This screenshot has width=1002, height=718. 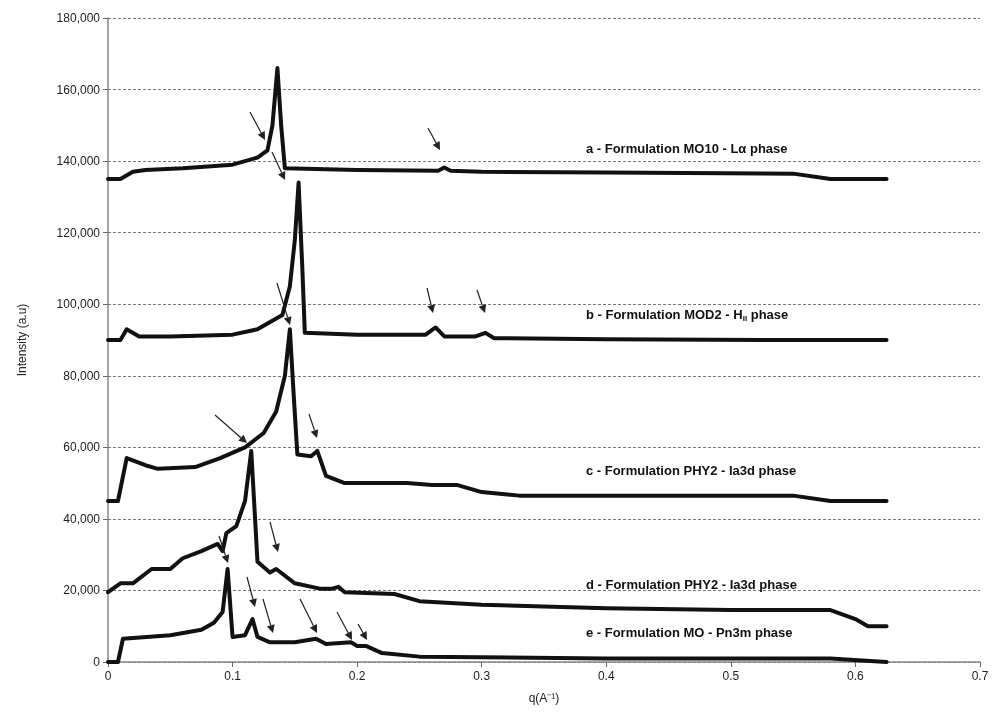 What do you see at coordinates (691, 470) in the screenshot?
I see `series-label: c - Formulation PHY2 - Ia3d phase` at bounding box center [691, 470].